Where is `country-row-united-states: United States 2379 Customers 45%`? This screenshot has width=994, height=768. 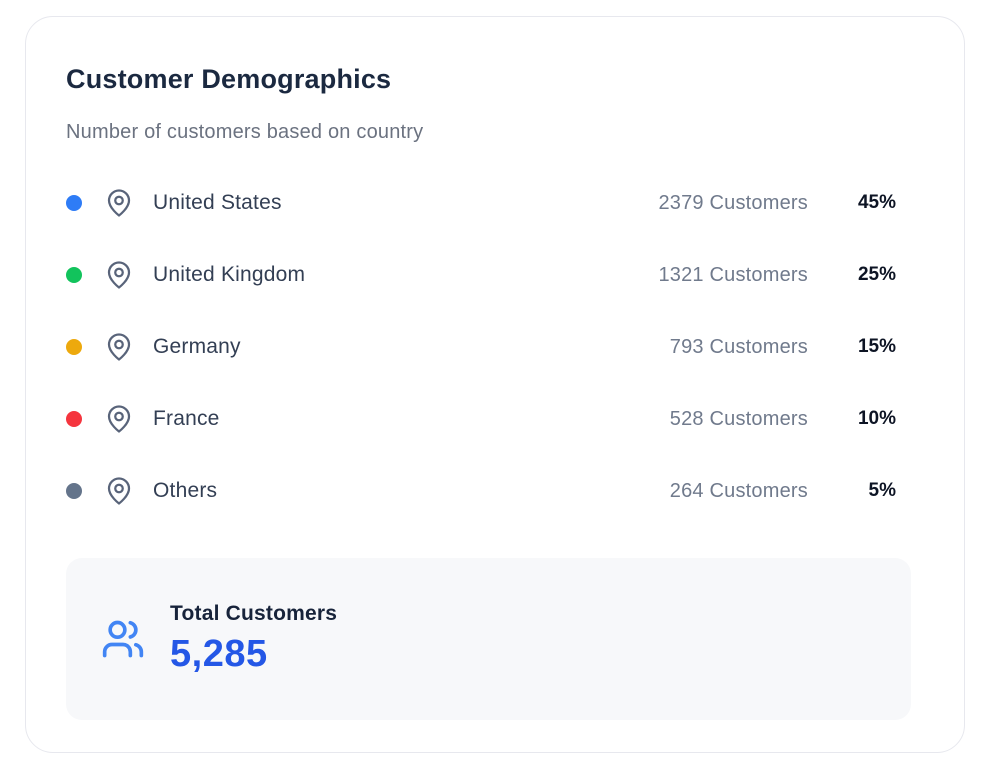 country-row-united-states: United States 2379 Customers 45% is located at coordinates (488, 203).